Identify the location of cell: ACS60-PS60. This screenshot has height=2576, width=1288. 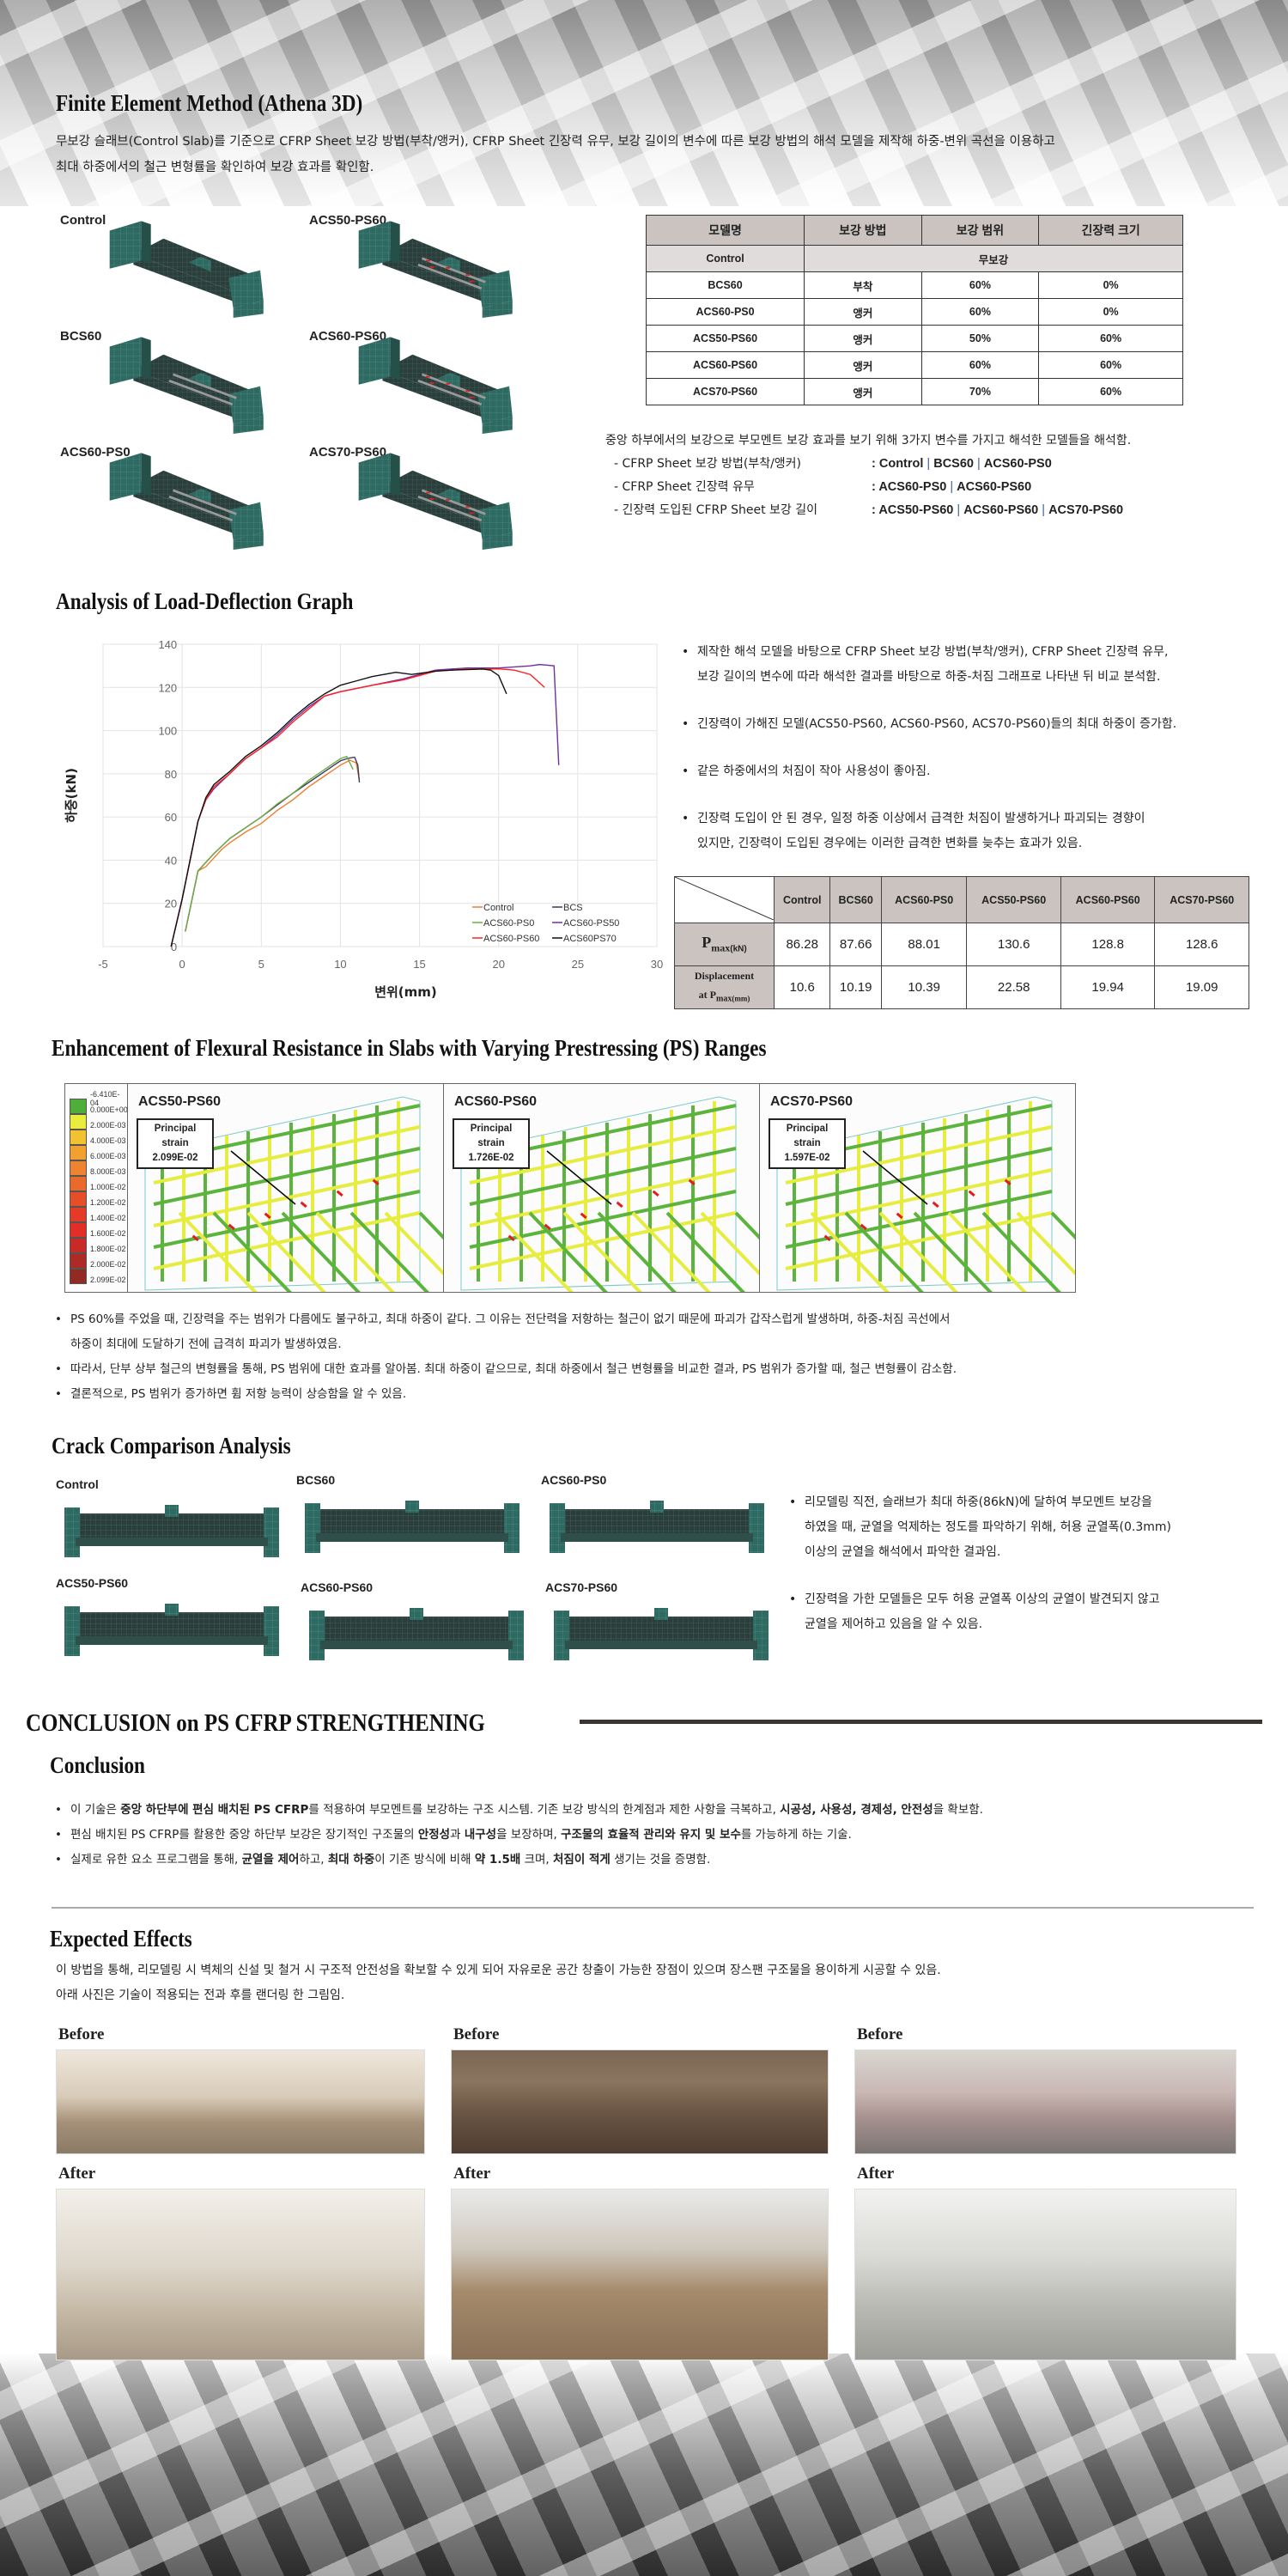
(725, 365).